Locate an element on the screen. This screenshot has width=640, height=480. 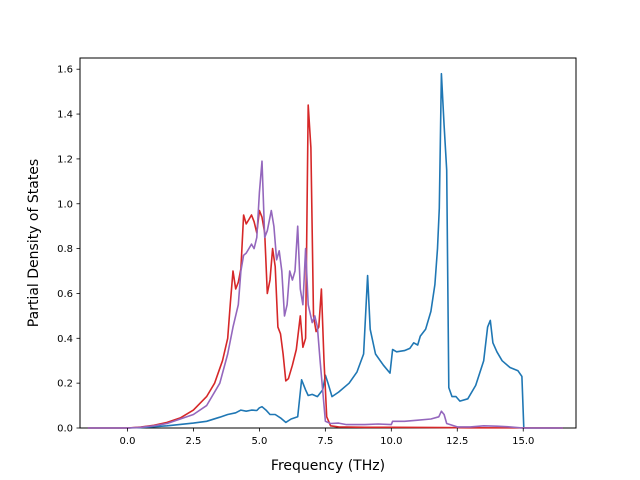
y-tick-label: 0.8 is located at coordinates (65, 249).